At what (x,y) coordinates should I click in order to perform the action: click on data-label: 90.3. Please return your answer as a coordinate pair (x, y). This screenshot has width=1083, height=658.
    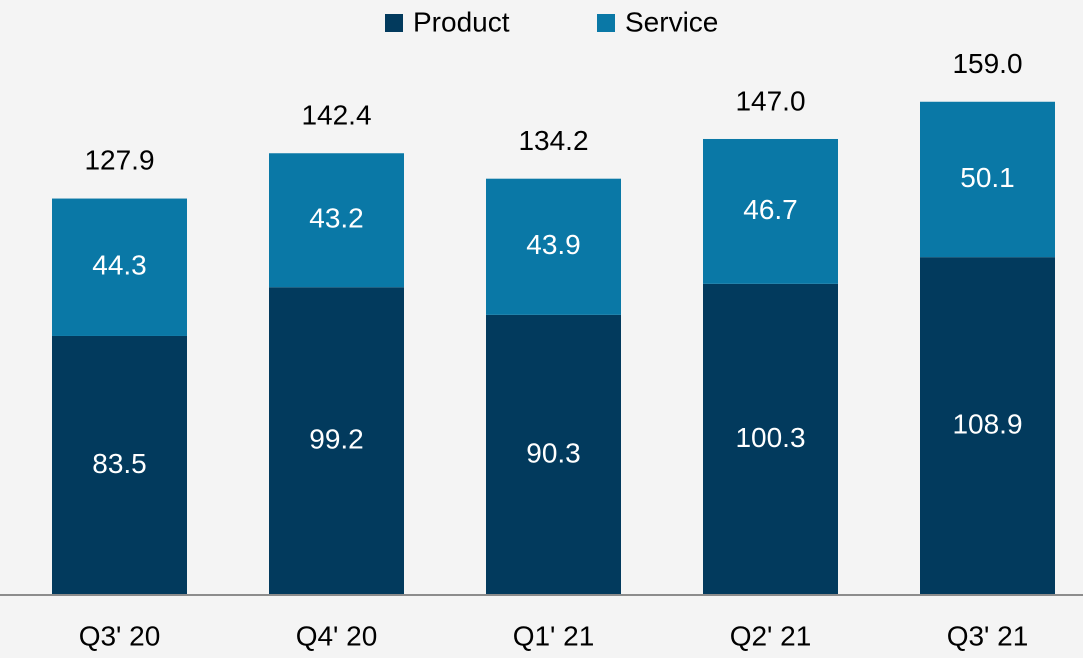
    Looking at the image, I should click on (553, 452).